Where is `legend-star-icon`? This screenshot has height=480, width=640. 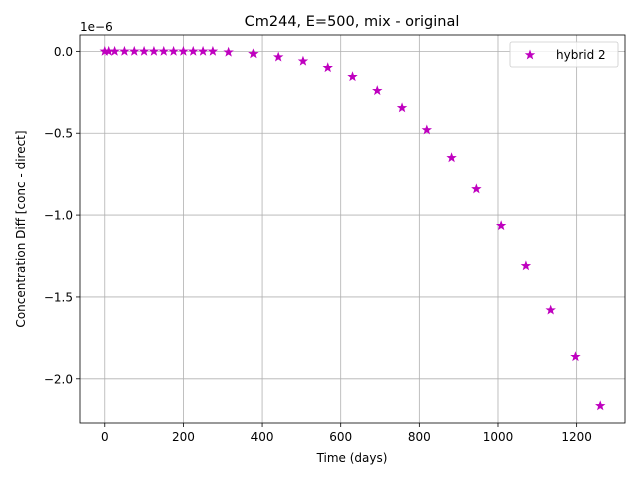 legend-star-icon is located at coordinates (530, 54).